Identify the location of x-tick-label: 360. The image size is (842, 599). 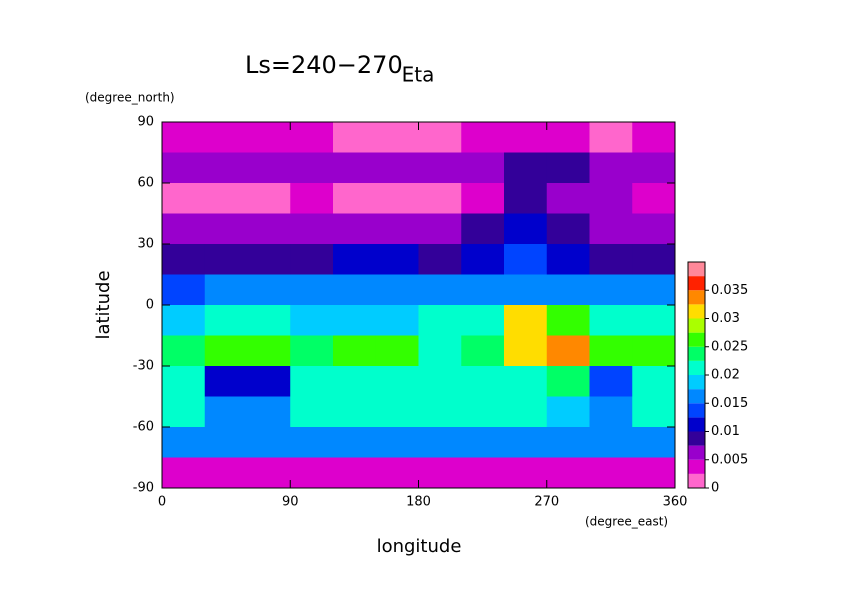
(675, 502).